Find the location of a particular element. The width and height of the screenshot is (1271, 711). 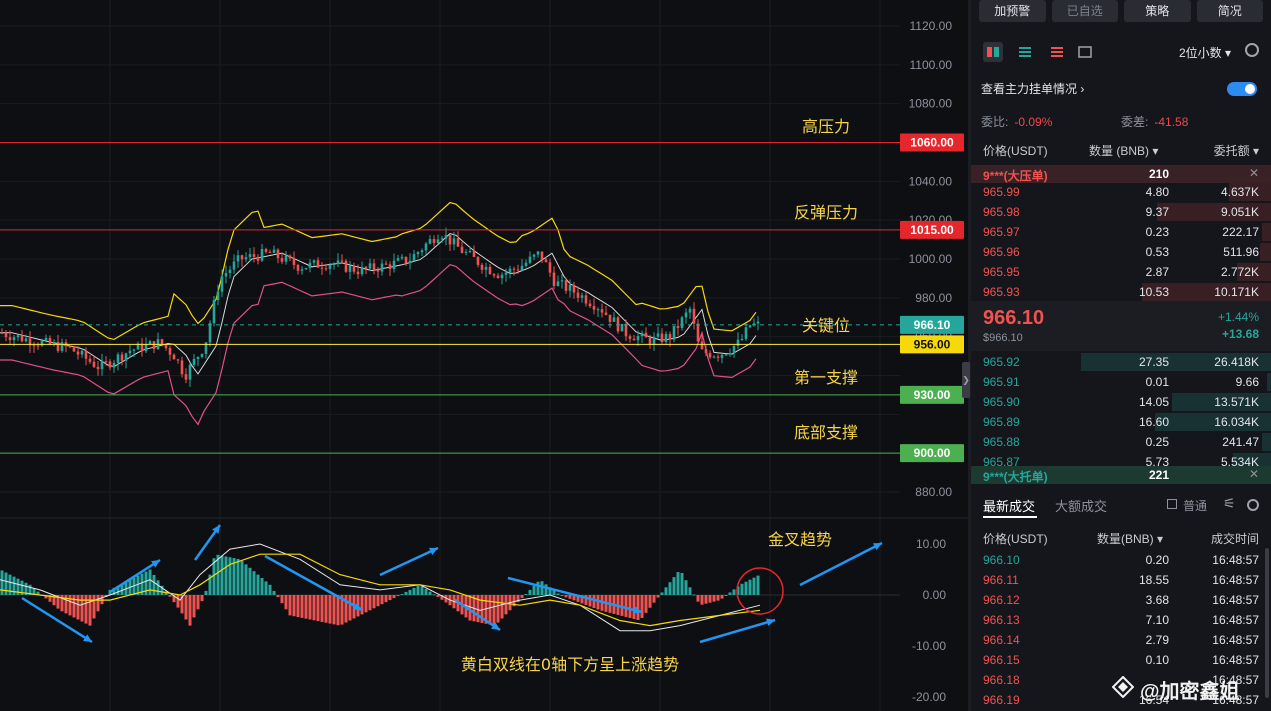

col-total: 委托额 ▾ is located at coordinates (1236, 151).